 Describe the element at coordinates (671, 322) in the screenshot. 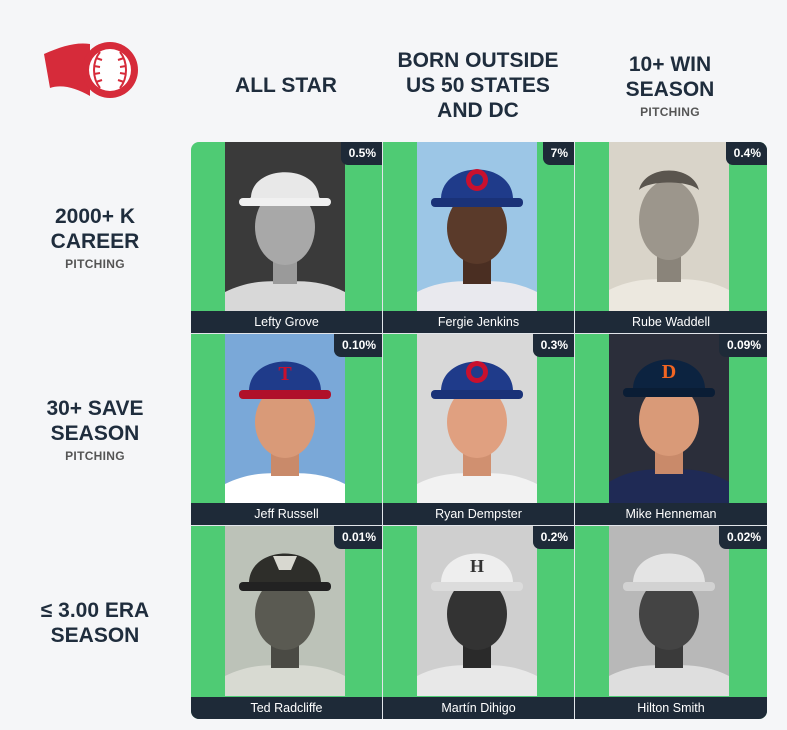

I see `player-name-label: Rube Waddell` at that location.